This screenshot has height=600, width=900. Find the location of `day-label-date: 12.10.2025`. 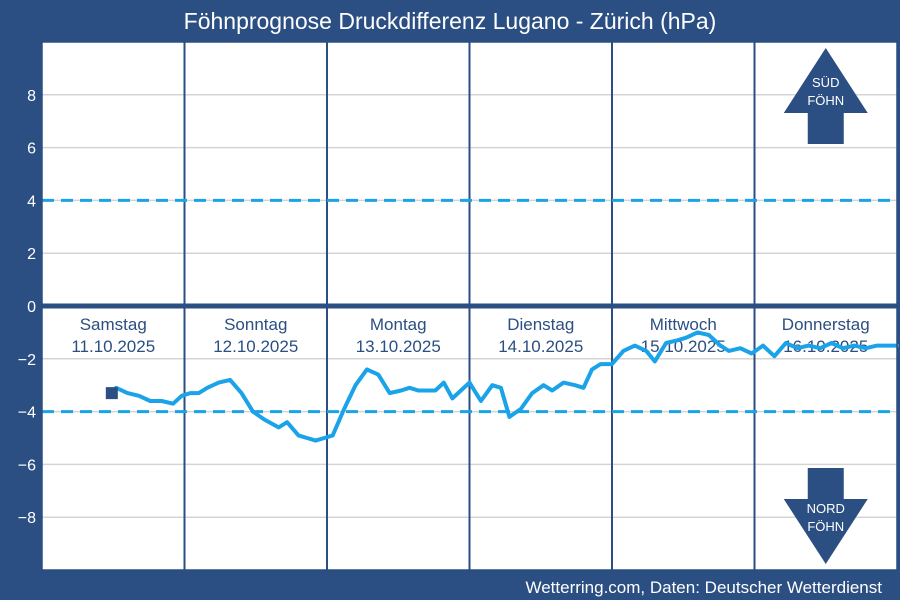

day-label-date: 12.10.2025 is located at coordinates (255, 346).